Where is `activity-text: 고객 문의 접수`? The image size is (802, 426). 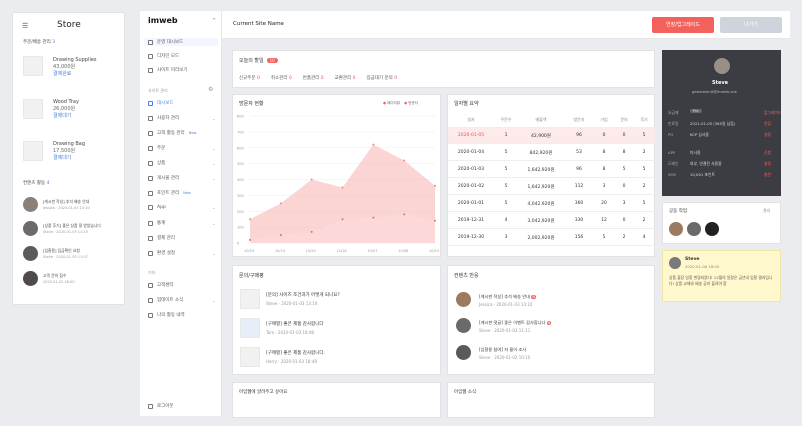
activity-text: 고객 문의 접수 is located at coordinates (55, 275).